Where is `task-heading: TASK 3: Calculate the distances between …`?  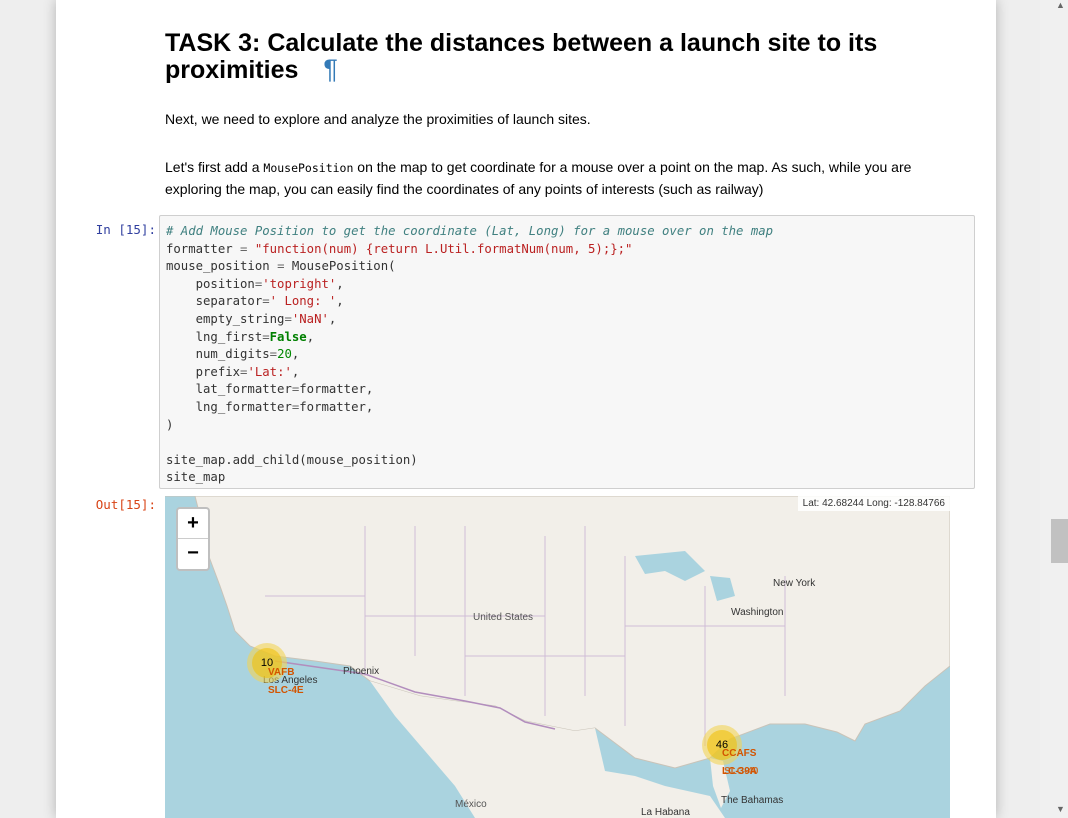 task-heading: TASK 3: Calculate the distances between … is located at coordinates (560, 56).